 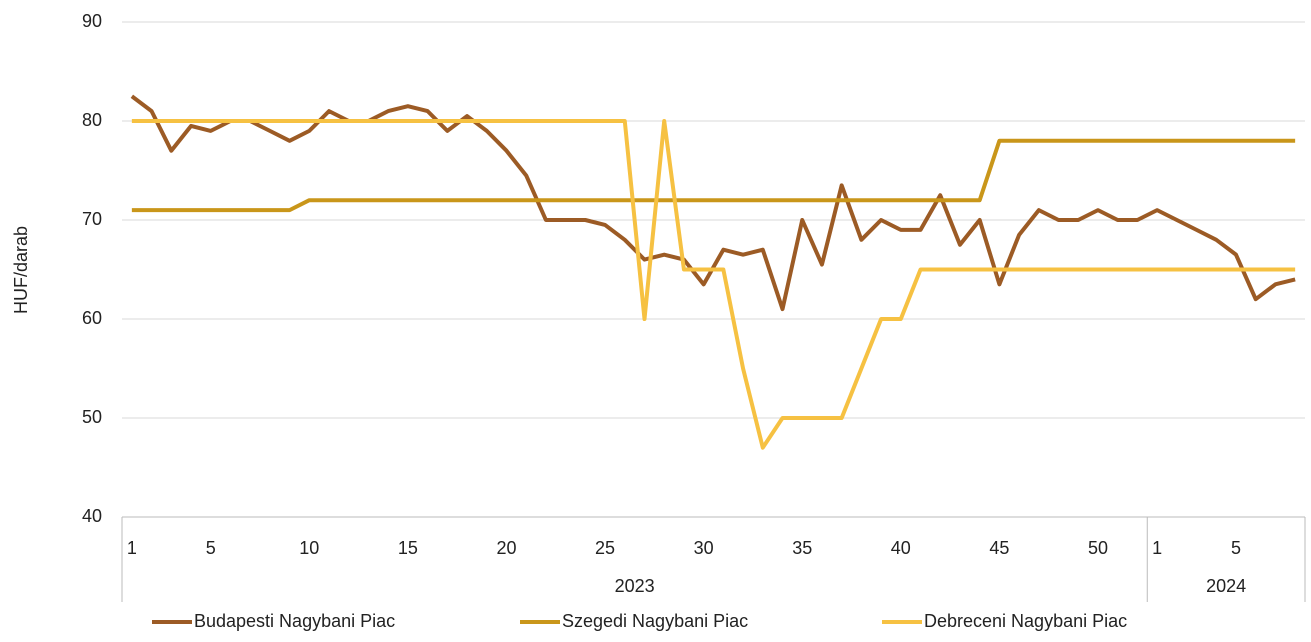 What do you see at coordinates (1226, 586) in the screenshot?
I see `group-label: 2024` at bounding box center [1226, 586].